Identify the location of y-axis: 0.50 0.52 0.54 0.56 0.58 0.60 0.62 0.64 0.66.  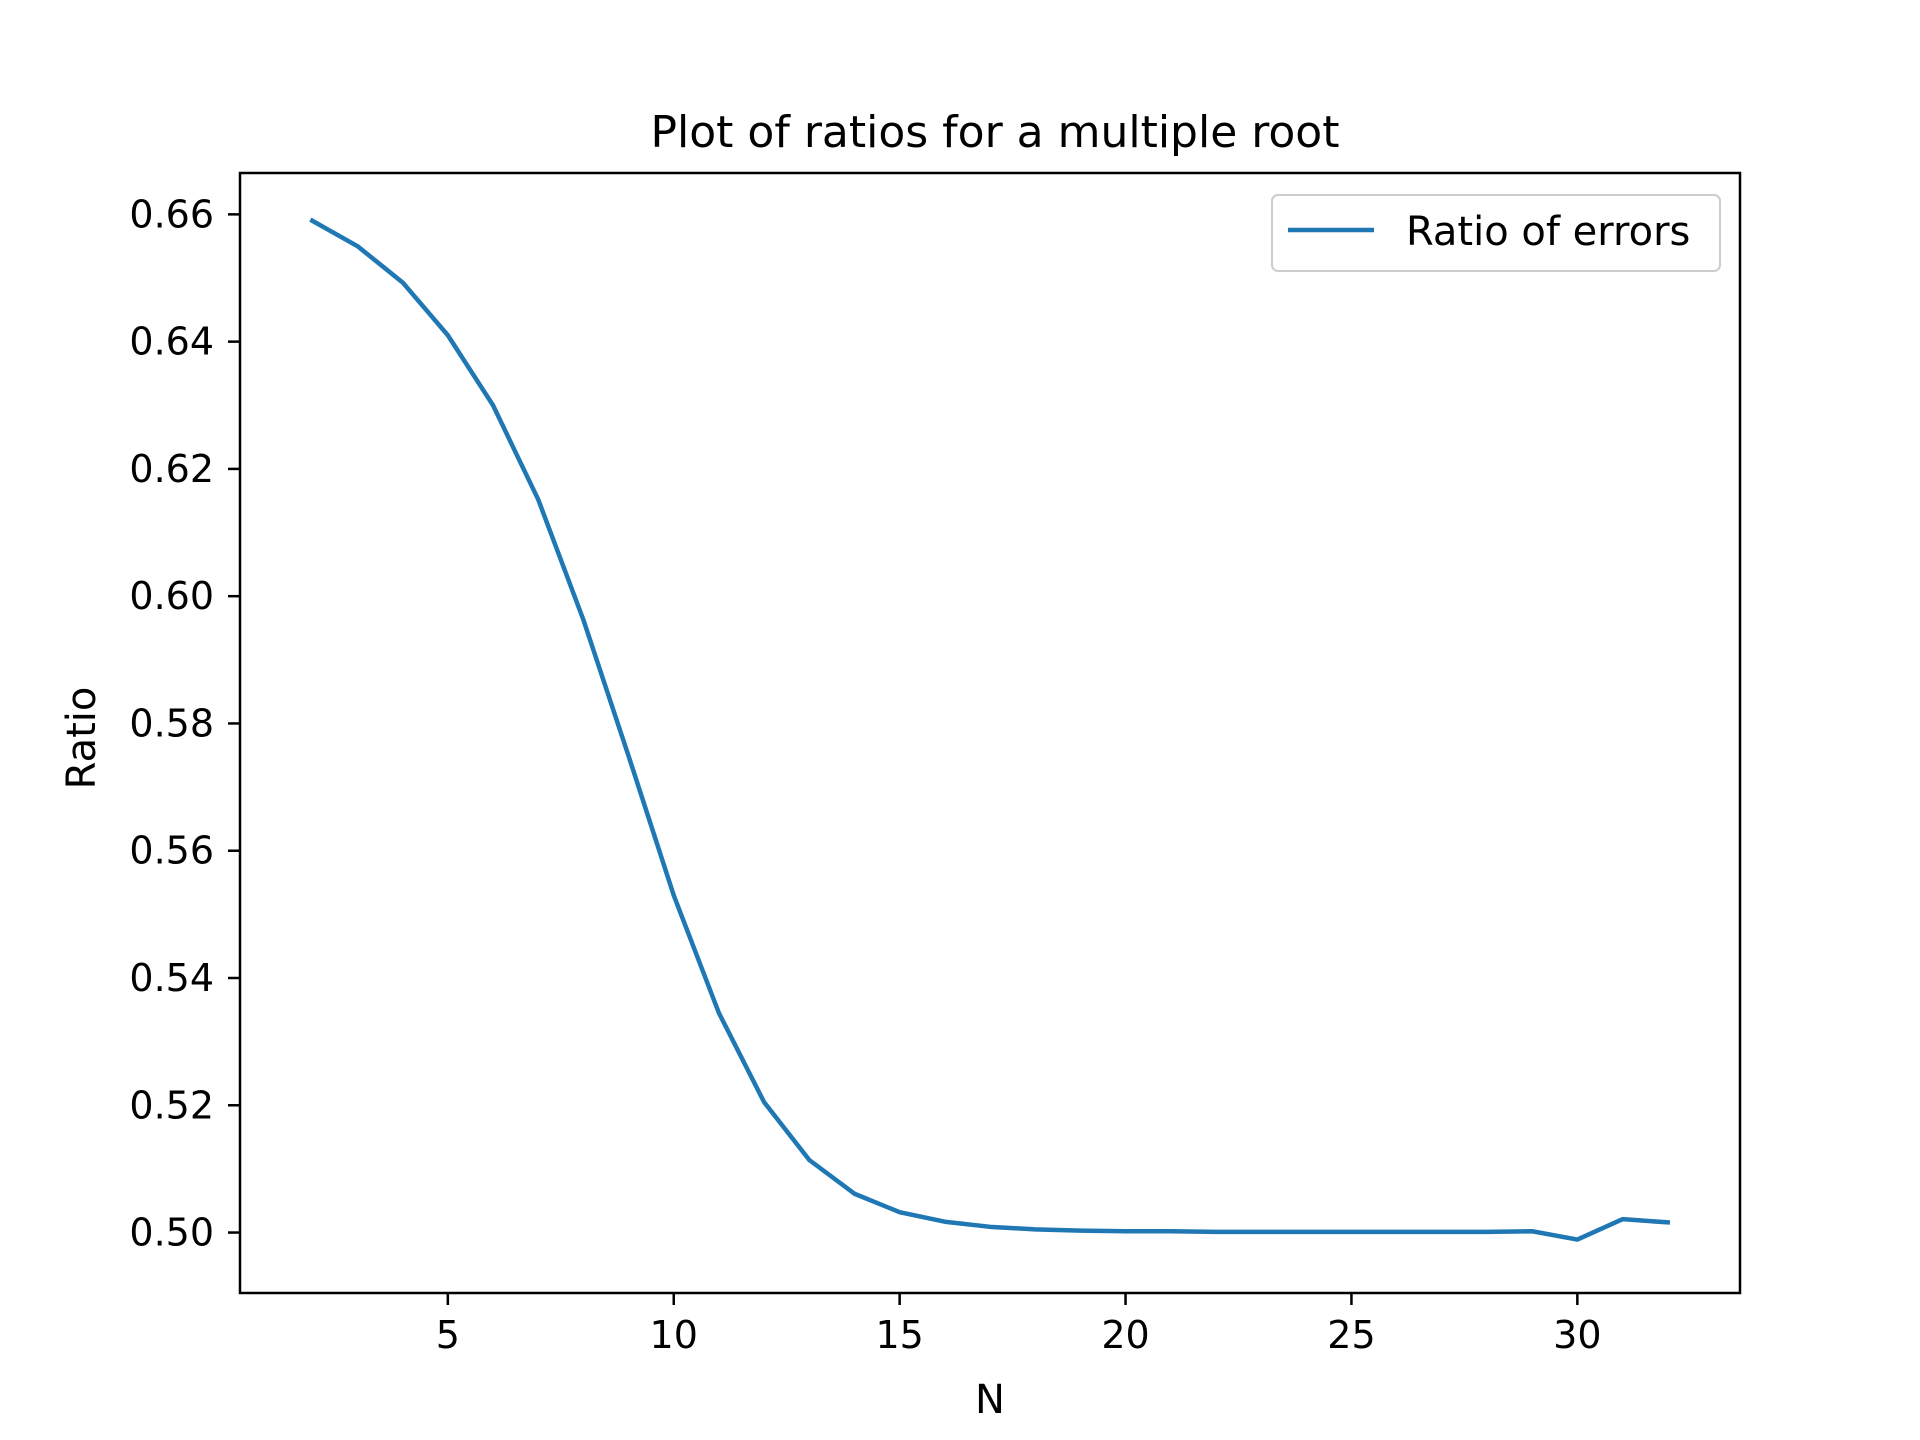
(184, 723).